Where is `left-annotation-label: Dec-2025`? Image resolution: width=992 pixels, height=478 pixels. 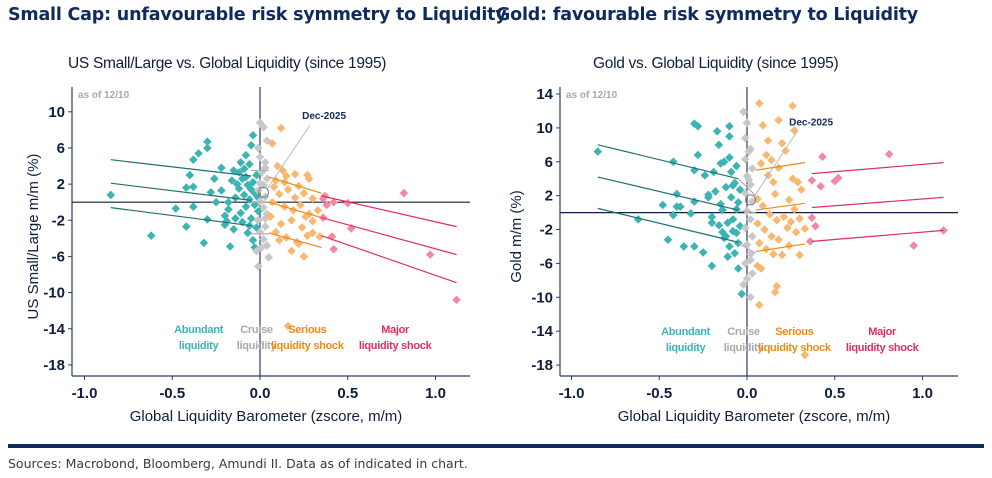
left-annotation-label: Dec-2025 is located at coordinates (324, 116).